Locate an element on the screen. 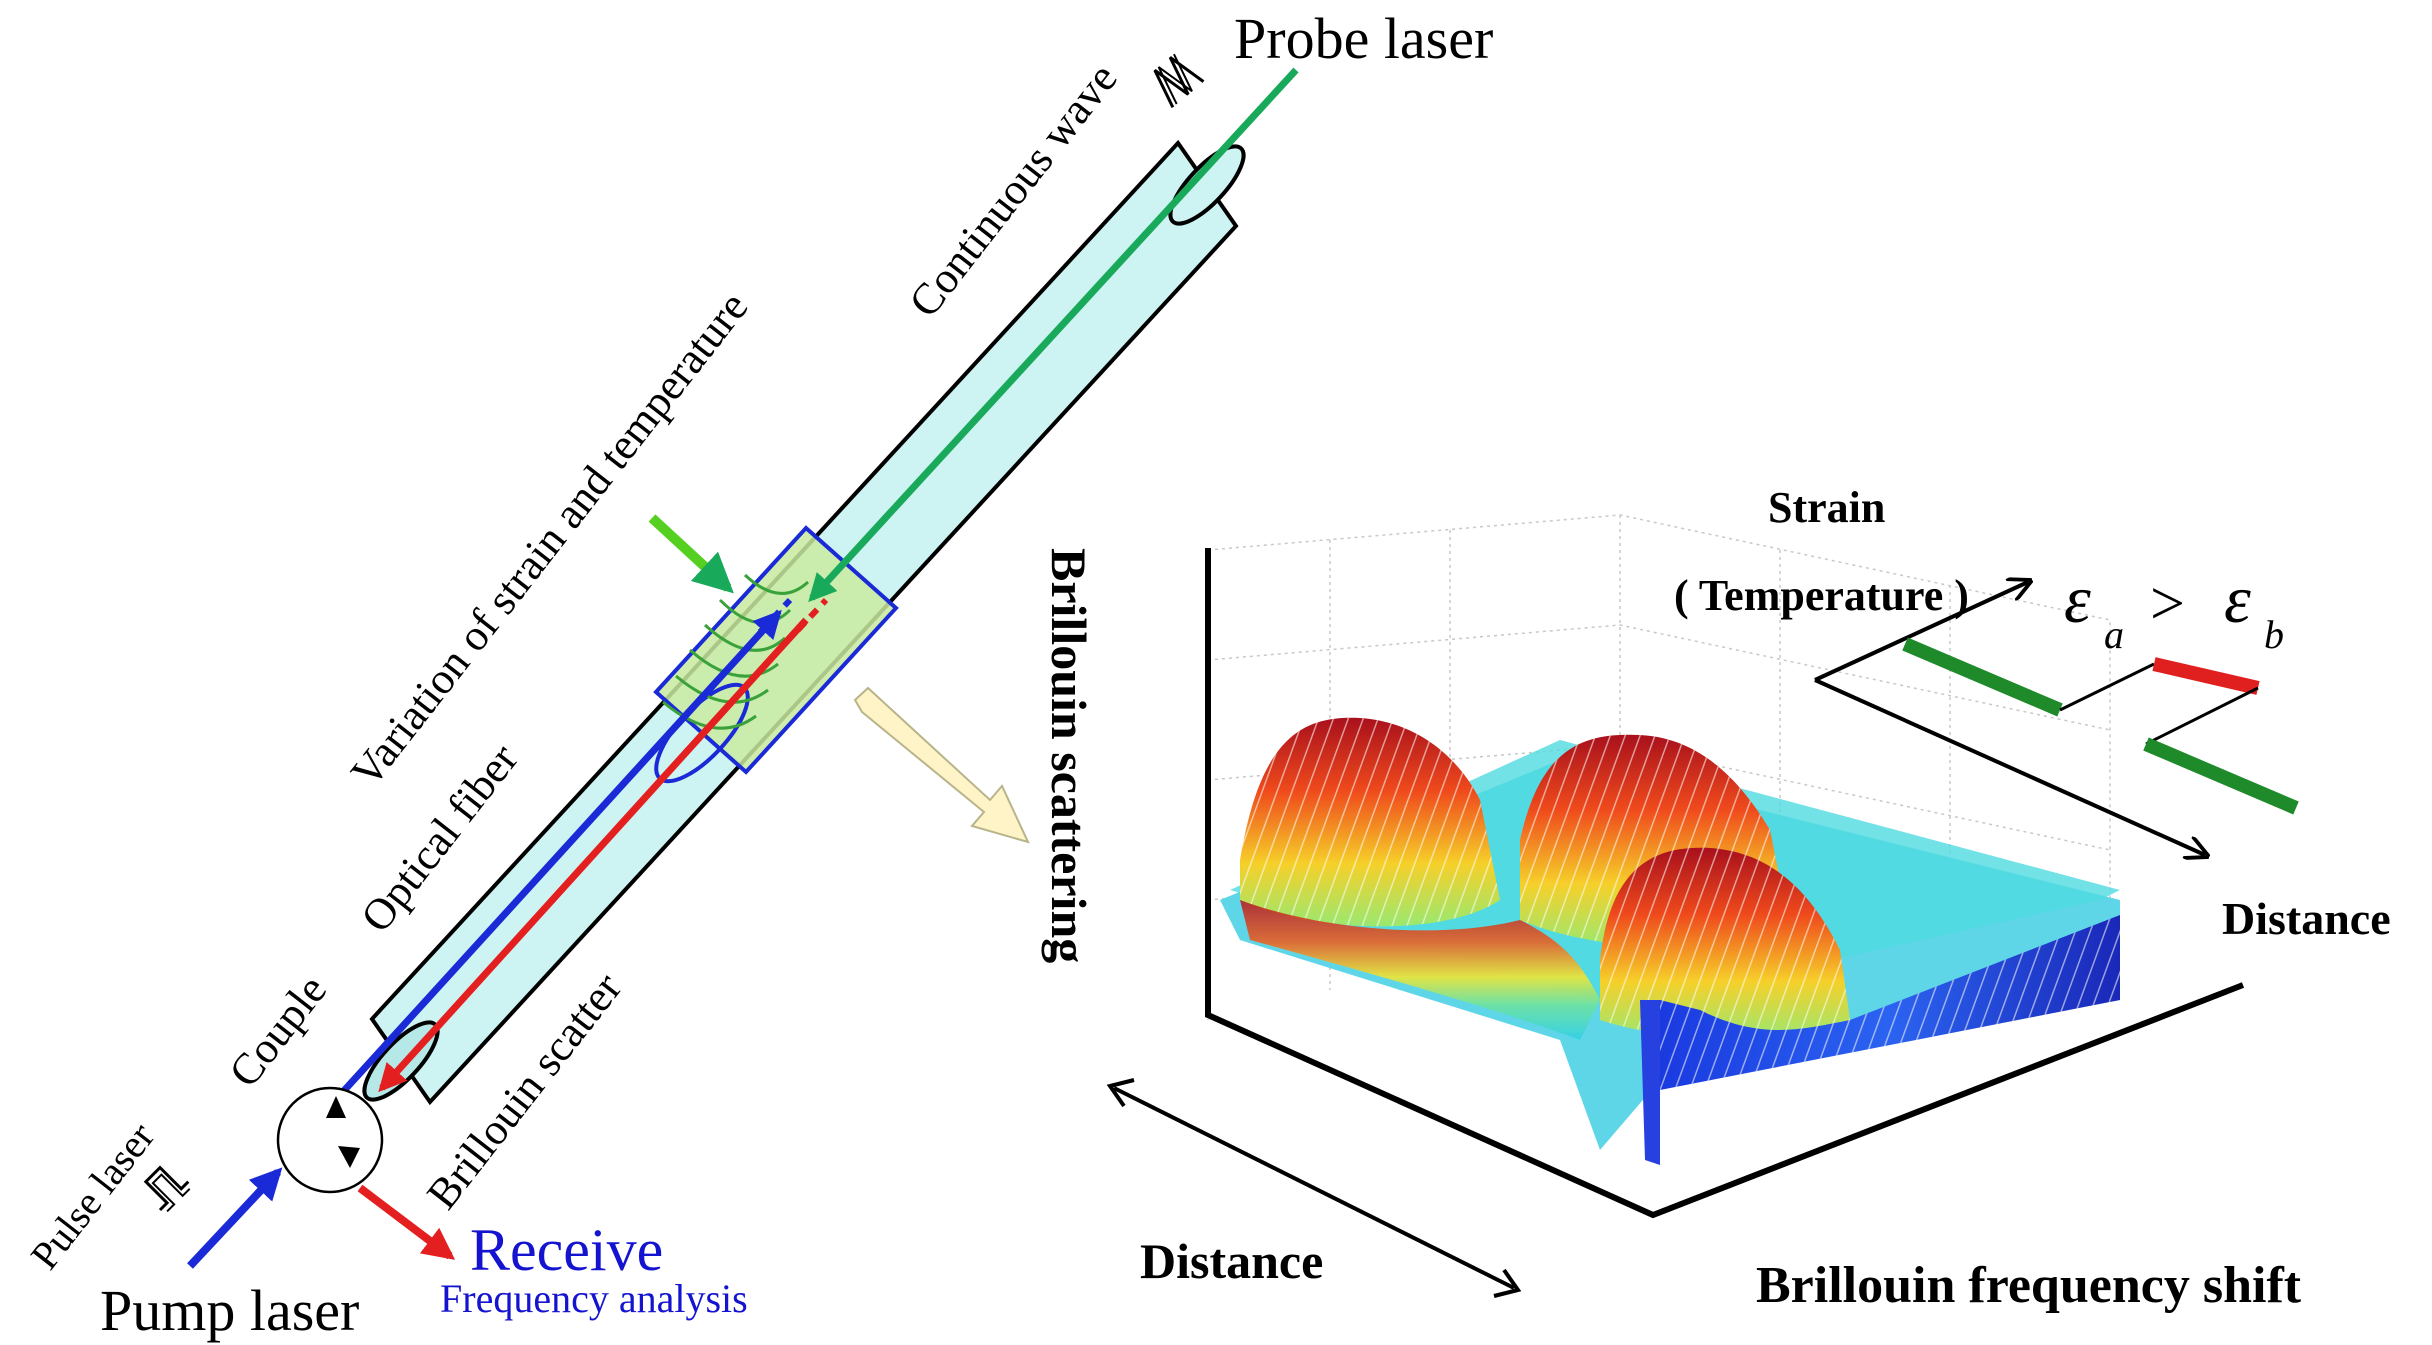 This screenshot has height=1345, width=2432. surface-front-wall-mesh is located at coordinates (1890, 1002).